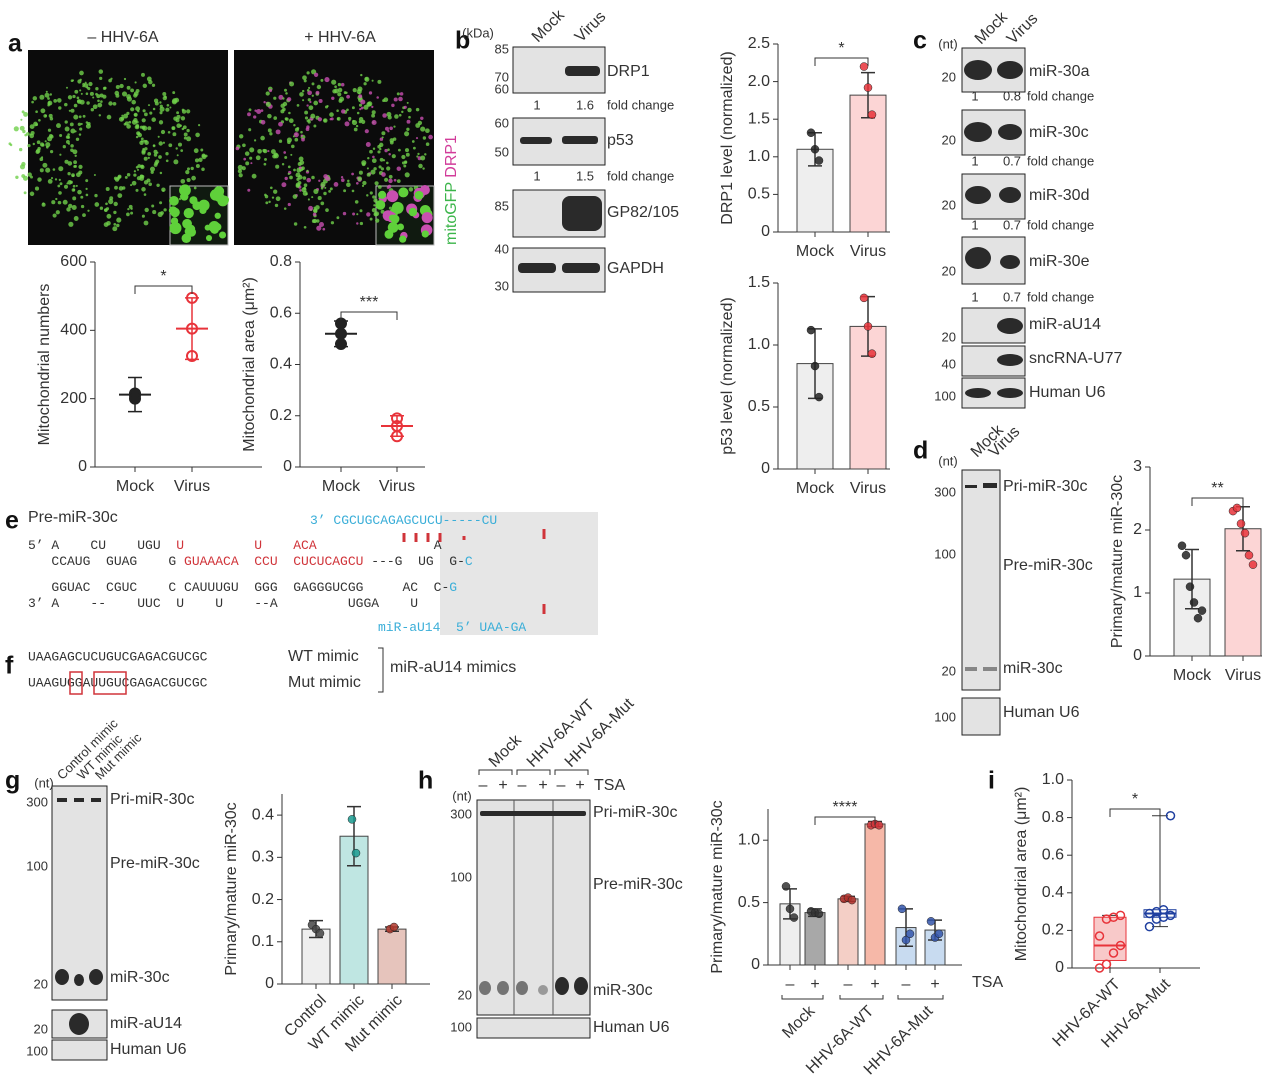 This screenshot has height=1078, width=1280. What do you see at coordinates (585, 175) in the screenshot?
I see `fold: 1.5` at bounding box center [585, 175].